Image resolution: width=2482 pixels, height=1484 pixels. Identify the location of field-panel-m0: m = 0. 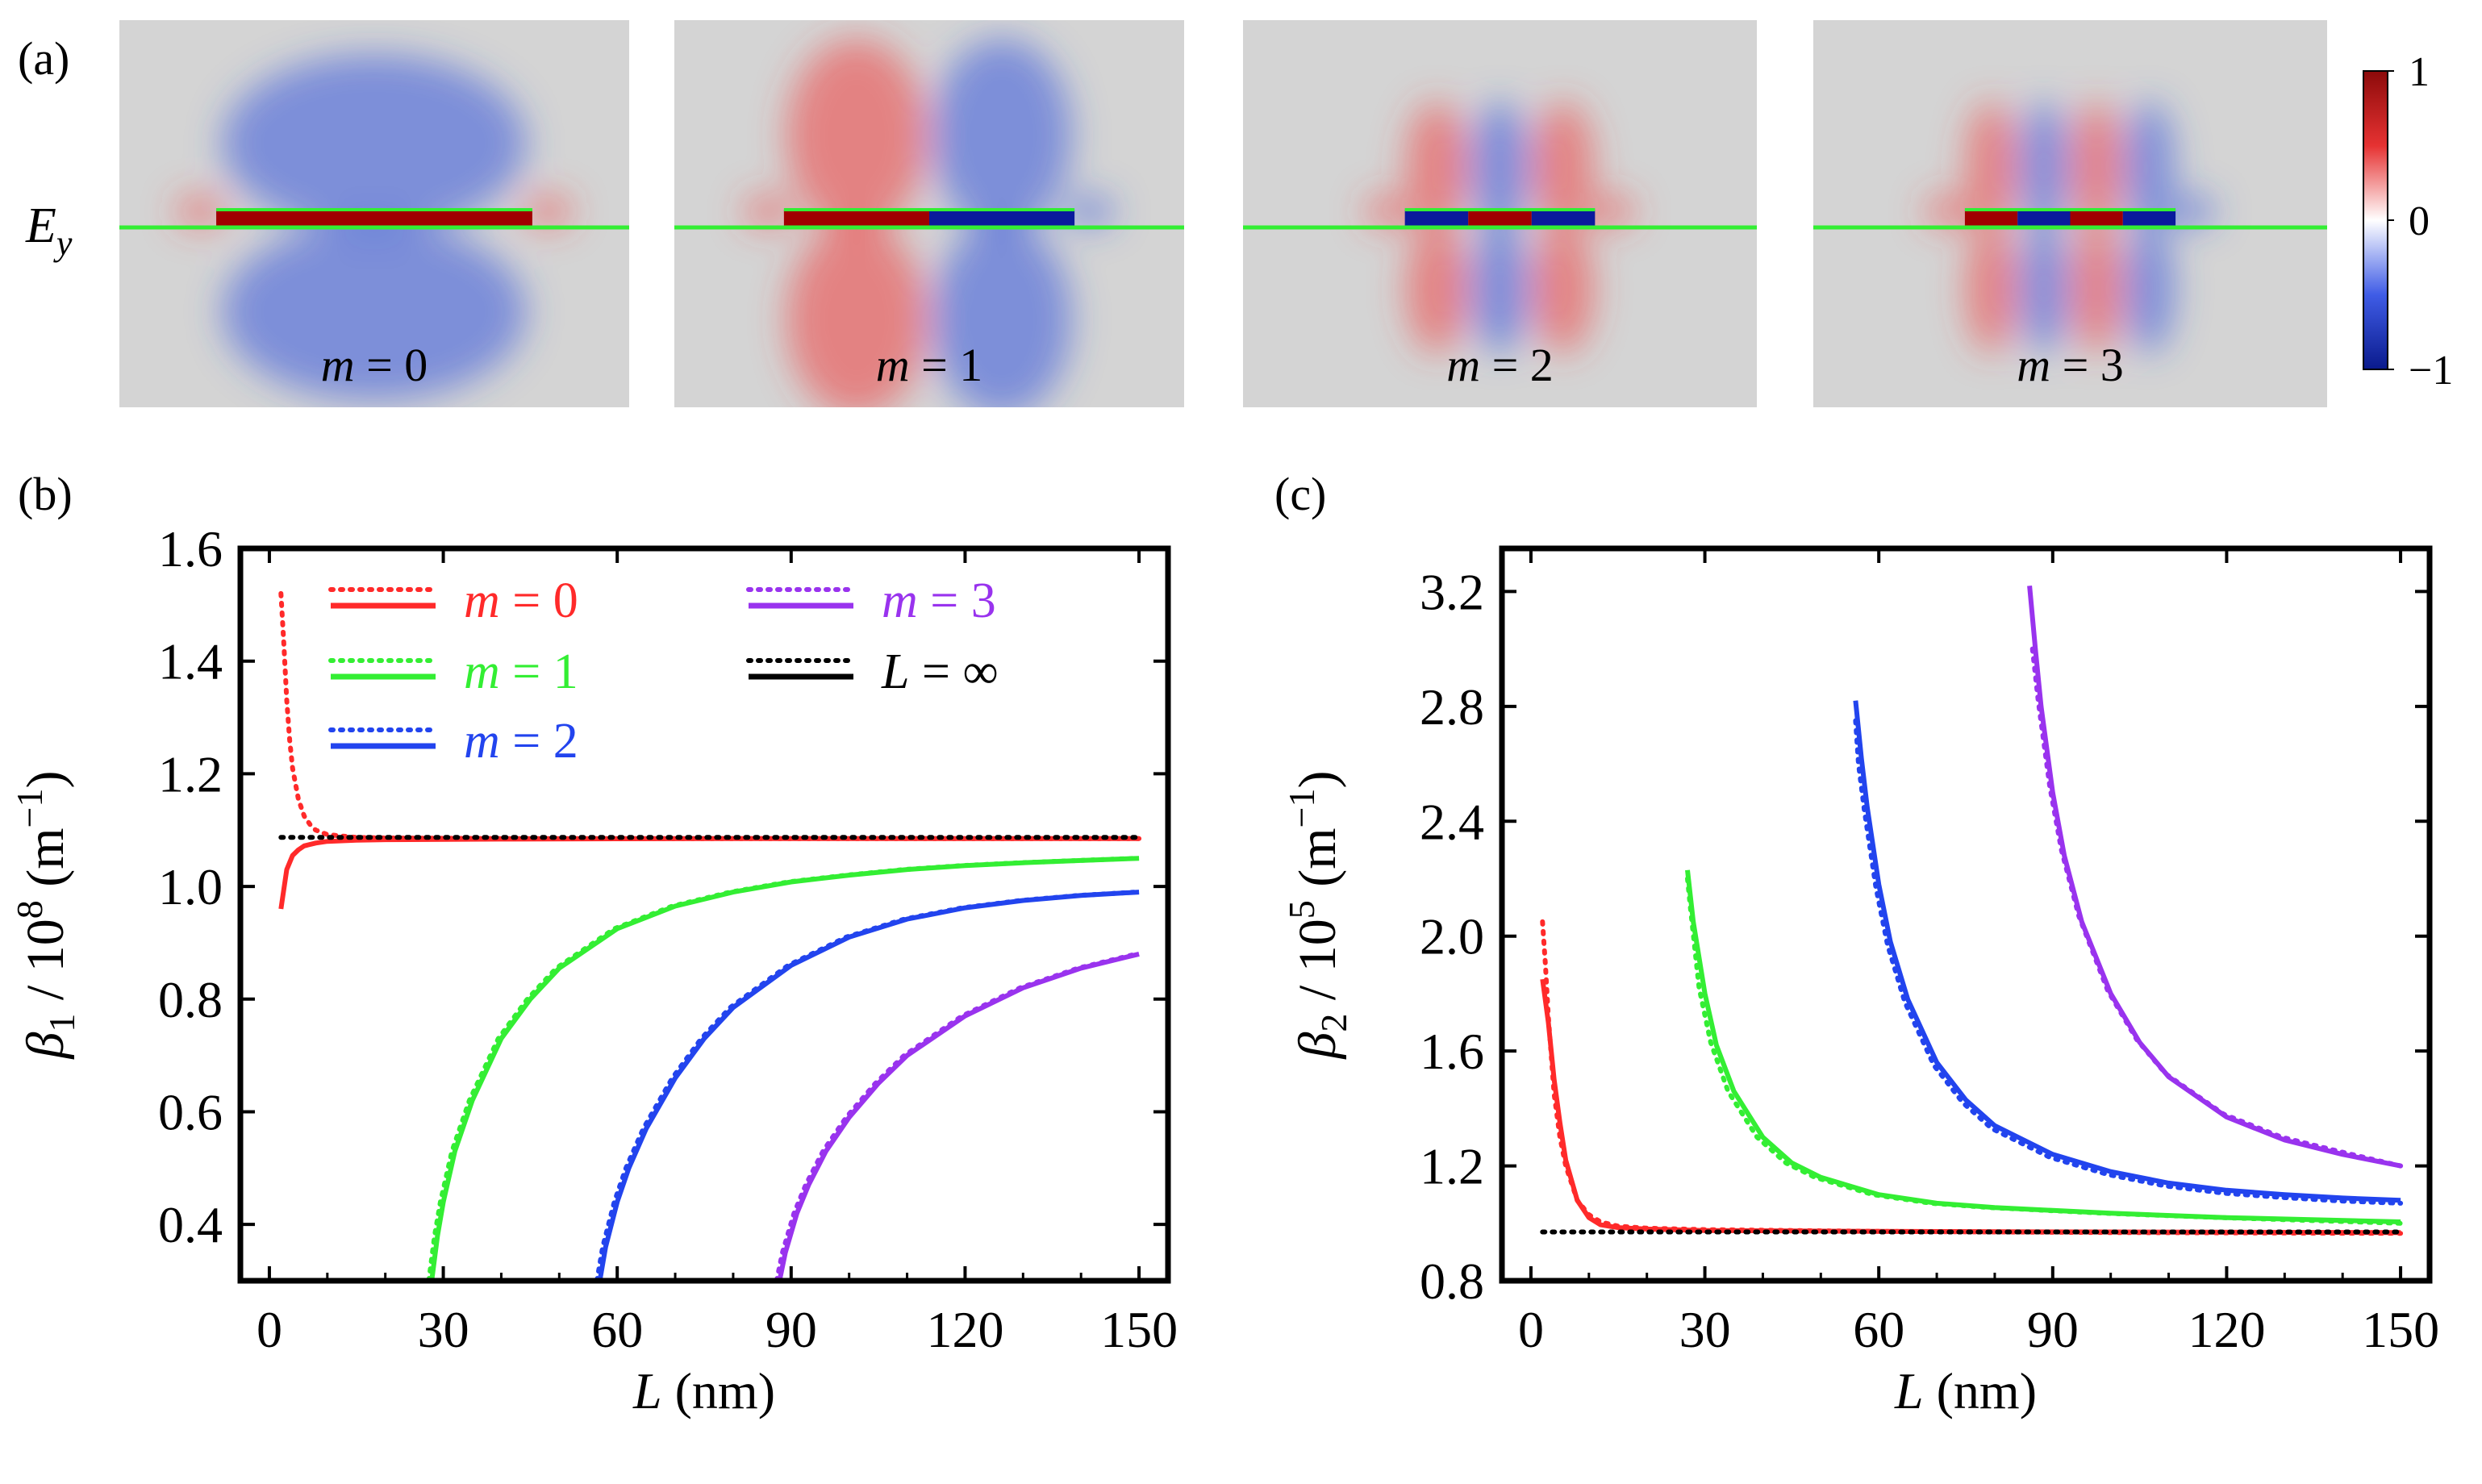
(374, 214).